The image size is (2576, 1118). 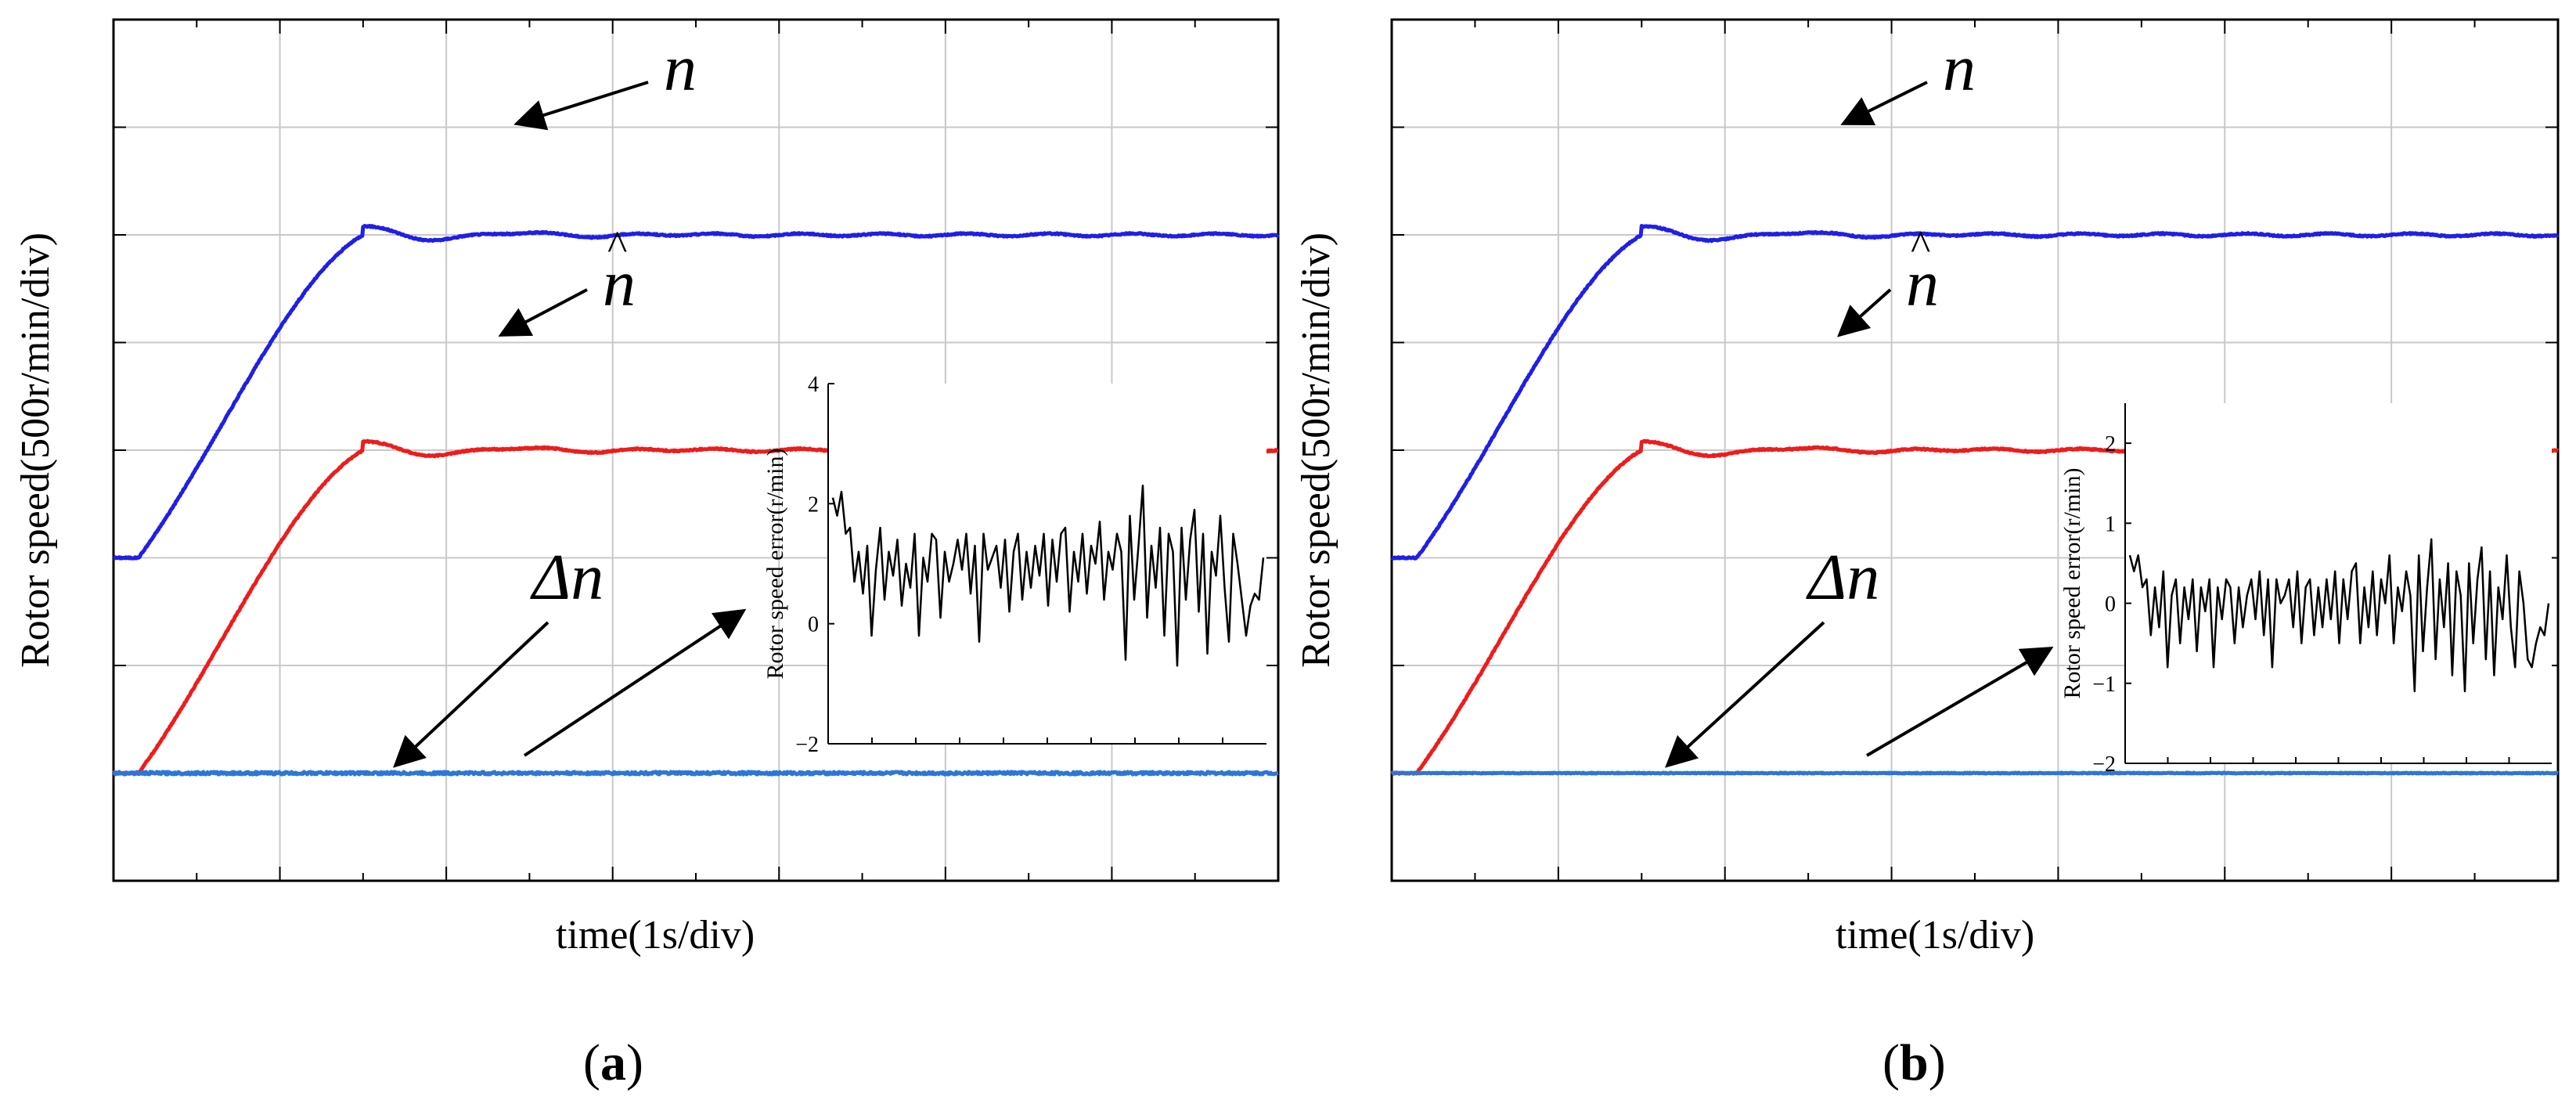 I want to click on panel-a-caption: (a), so click(x=613, y=1062).